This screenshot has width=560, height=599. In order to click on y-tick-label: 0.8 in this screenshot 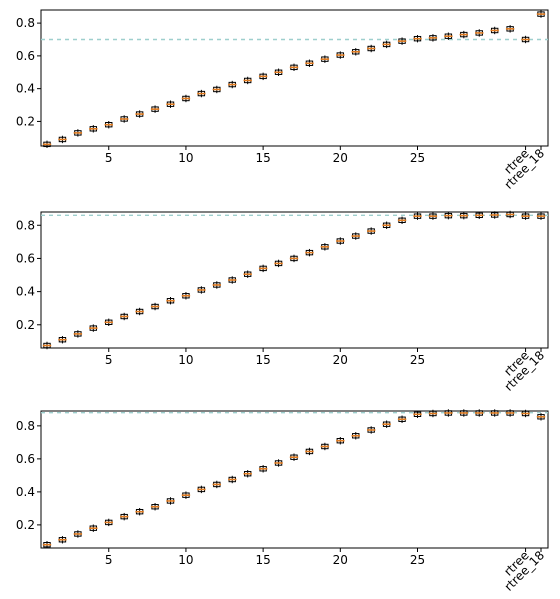, I will do `click(25, 225)`.